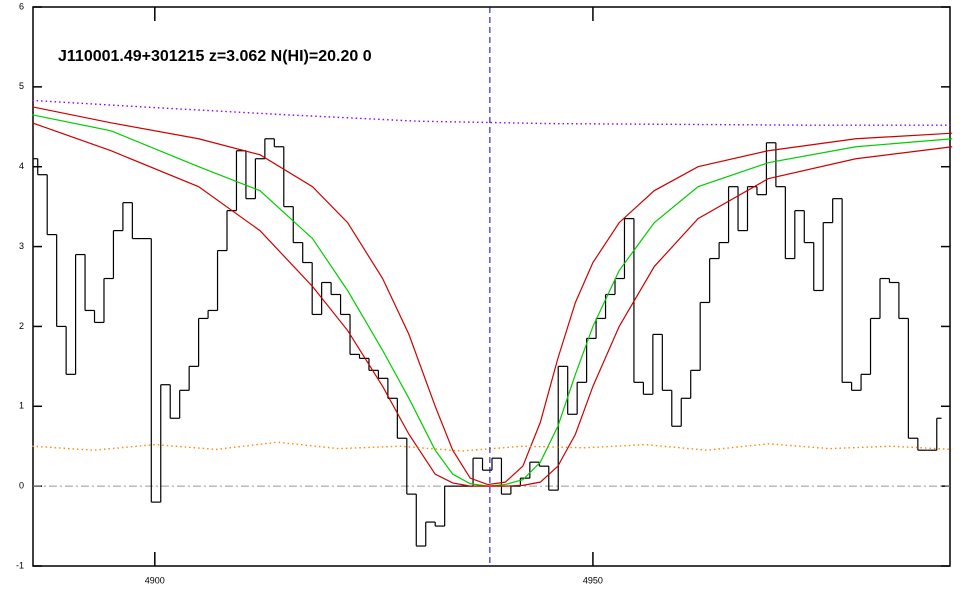 This screenshot has width=960, height=605. Describe the element at coordinates (21, 86) in the screenshot. I see `y-tick-label: 5` at that location.